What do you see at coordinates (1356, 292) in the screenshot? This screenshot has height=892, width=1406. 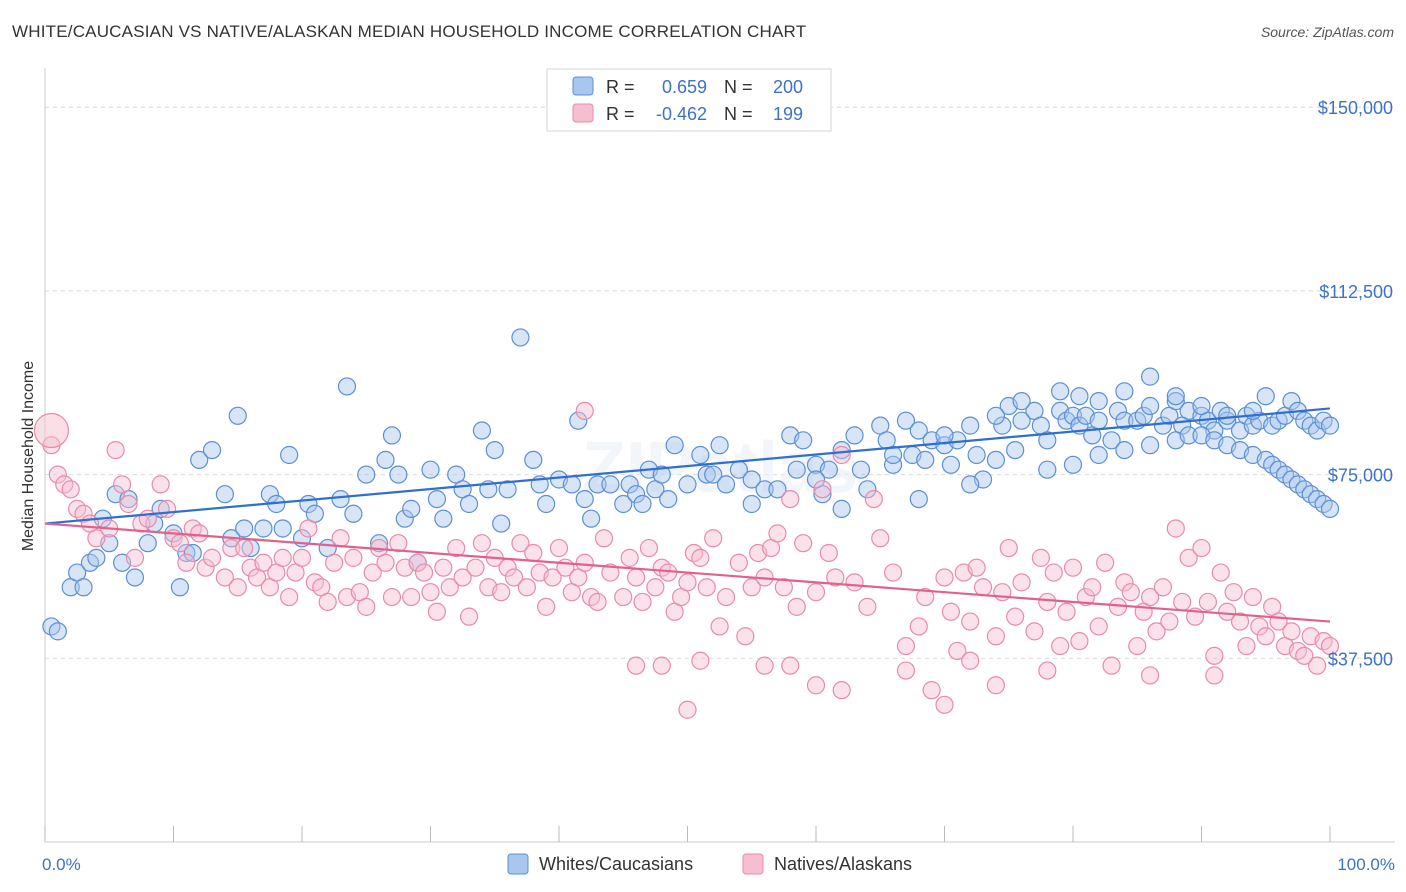 I see `y-tick-label: $112,500` at bounding box center [1356, 292].